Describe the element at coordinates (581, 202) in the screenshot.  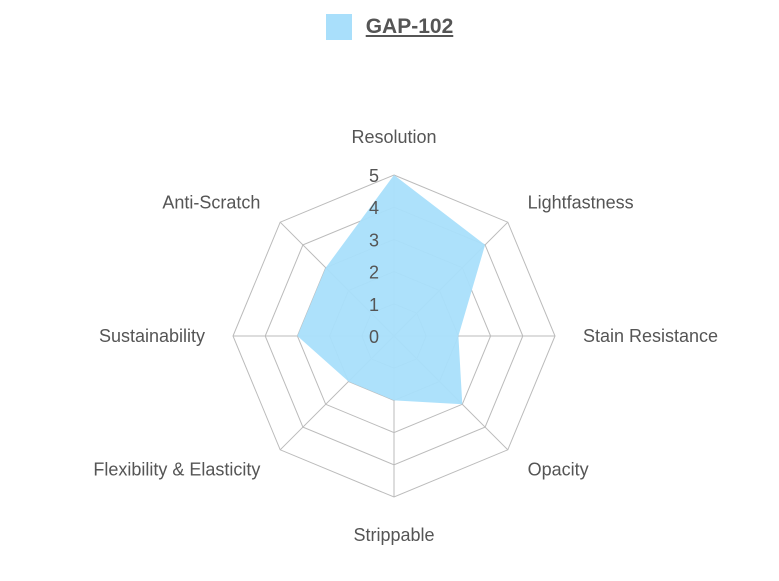
I see `category-label: Lightfastness` at that location.